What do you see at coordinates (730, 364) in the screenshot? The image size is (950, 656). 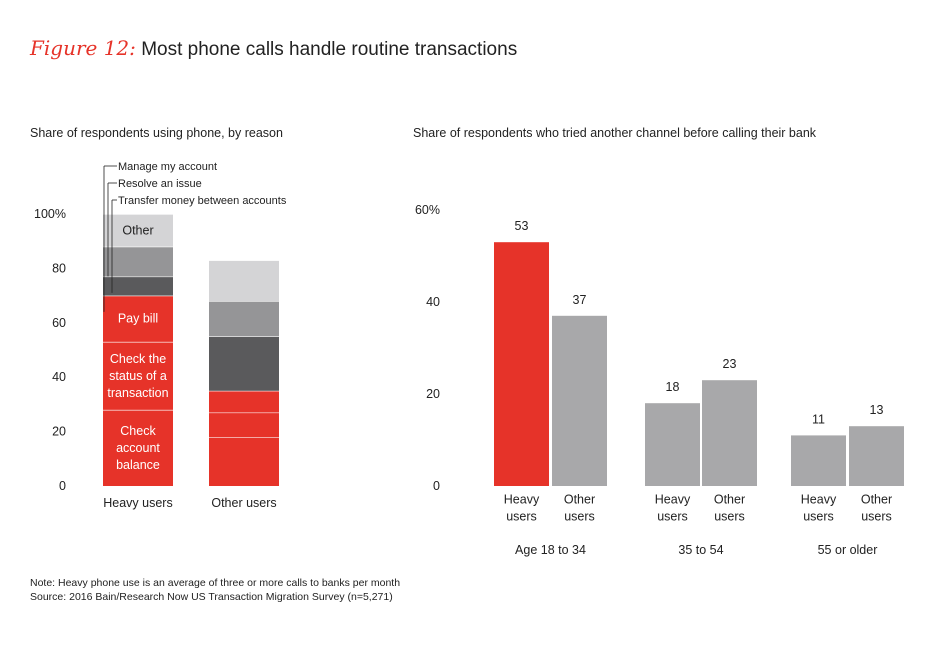 I see `right-bar-value-label: 23` at bounding box center [730, 364].